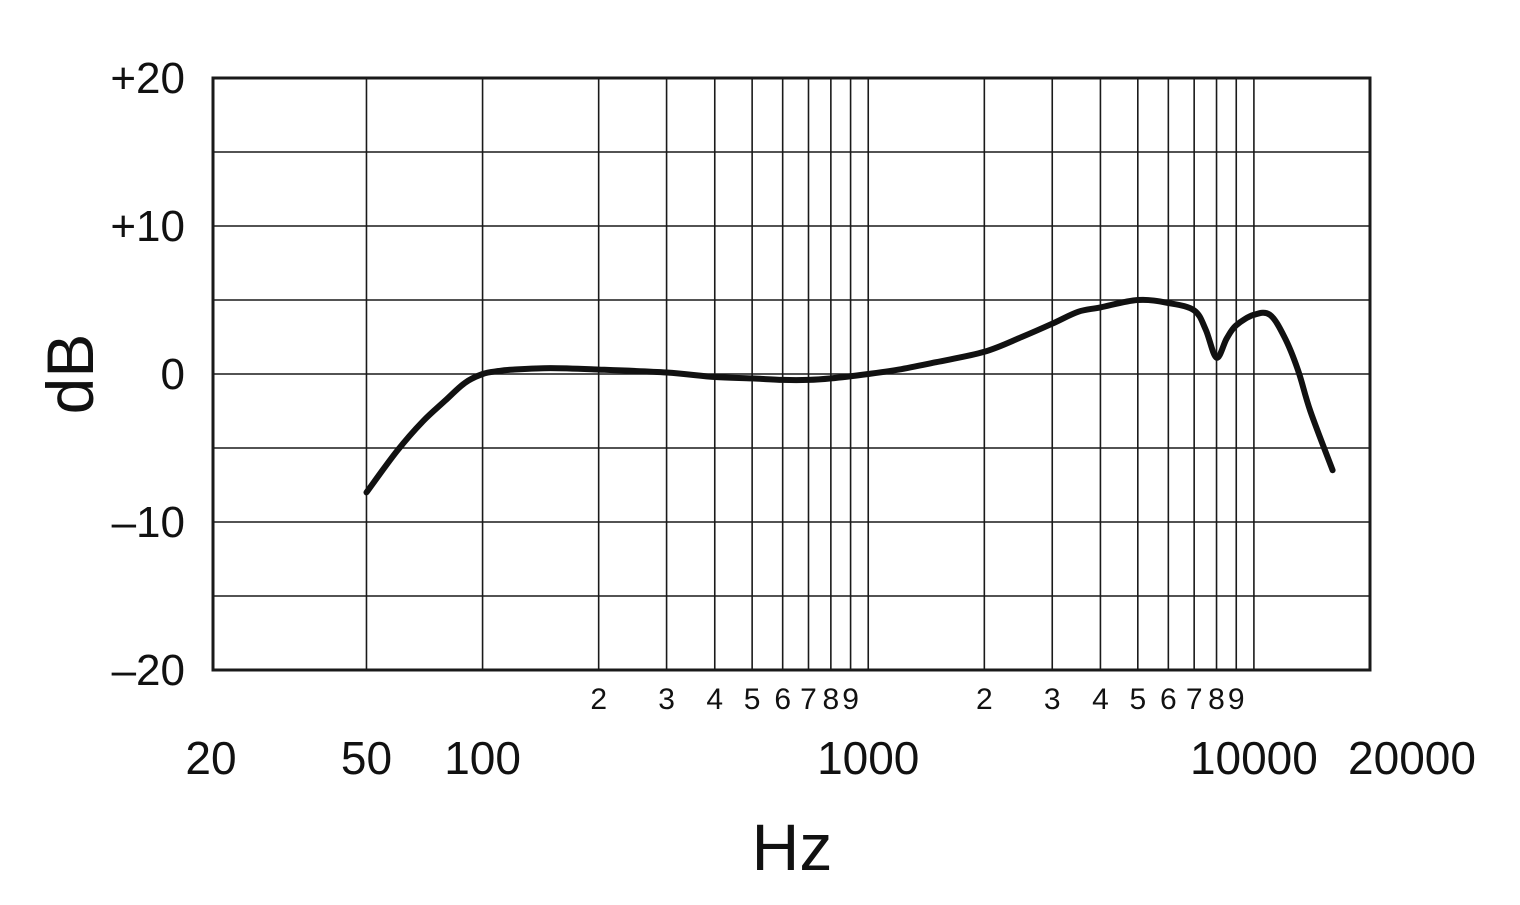  What do you see at coordinates (482, 758) in the screenshot?
I see `x-major-tick-label: 100` at bounding box center [482, 758].